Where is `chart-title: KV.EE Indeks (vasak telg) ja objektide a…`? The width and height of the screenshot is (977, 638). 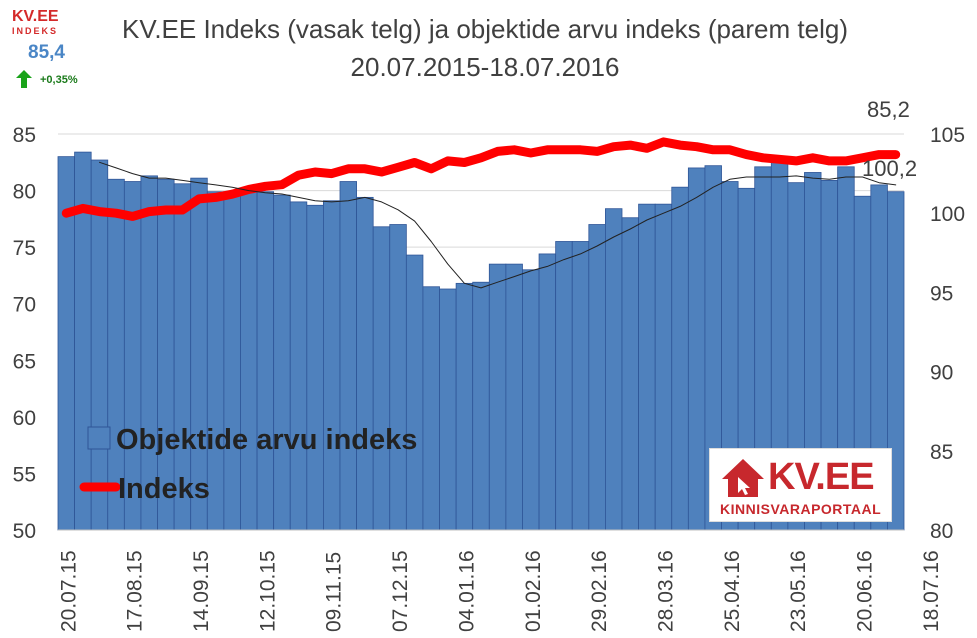 chart-title: KV.EE Indeks (vasak telg) ja objektide a… is located at coordinates (485, 48).